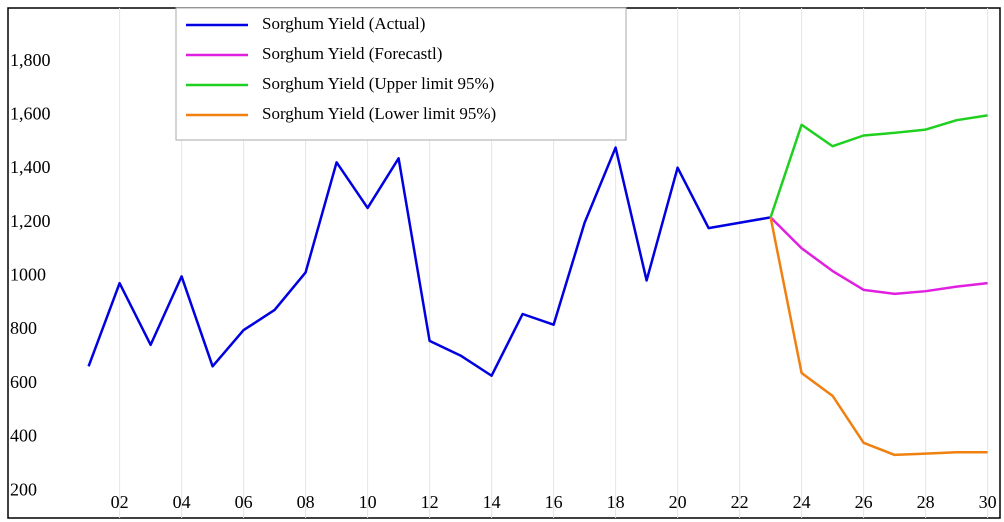 Image resolution: width=1004 pixels, height=522 pixels. I want to click on legend-label: Sorghum Yield (Forecastl), so click(352, 53).